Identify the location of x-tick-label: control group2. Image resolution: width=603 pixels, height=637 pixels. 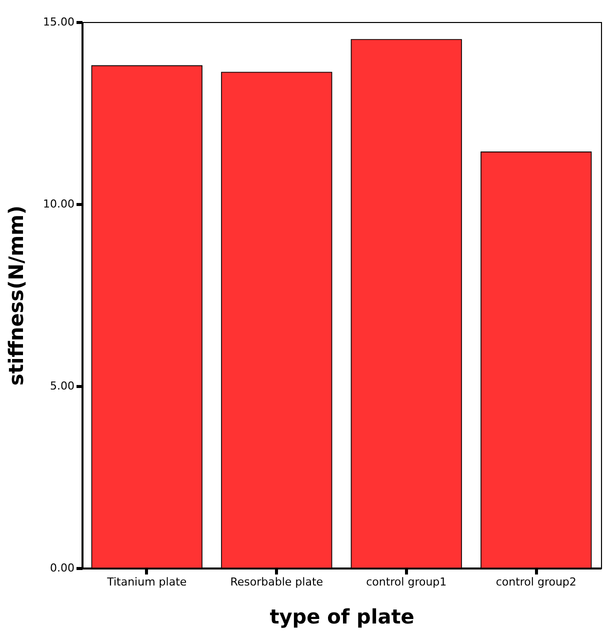
(536, 582).